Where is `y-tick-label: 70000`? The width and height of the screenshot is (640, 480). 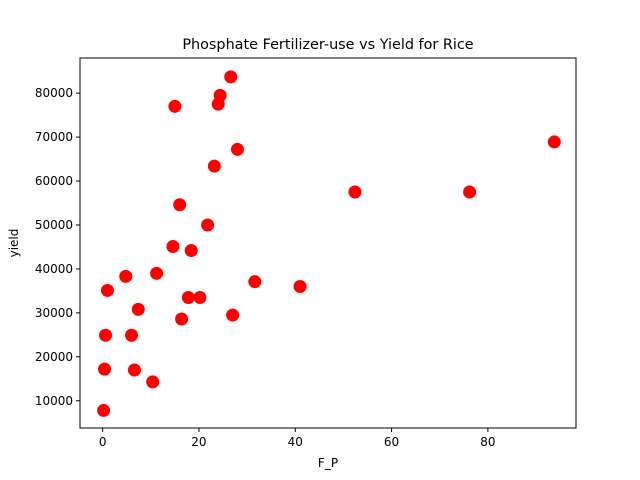
y-tick-label: 70000 is located at coordinates (54, 137).